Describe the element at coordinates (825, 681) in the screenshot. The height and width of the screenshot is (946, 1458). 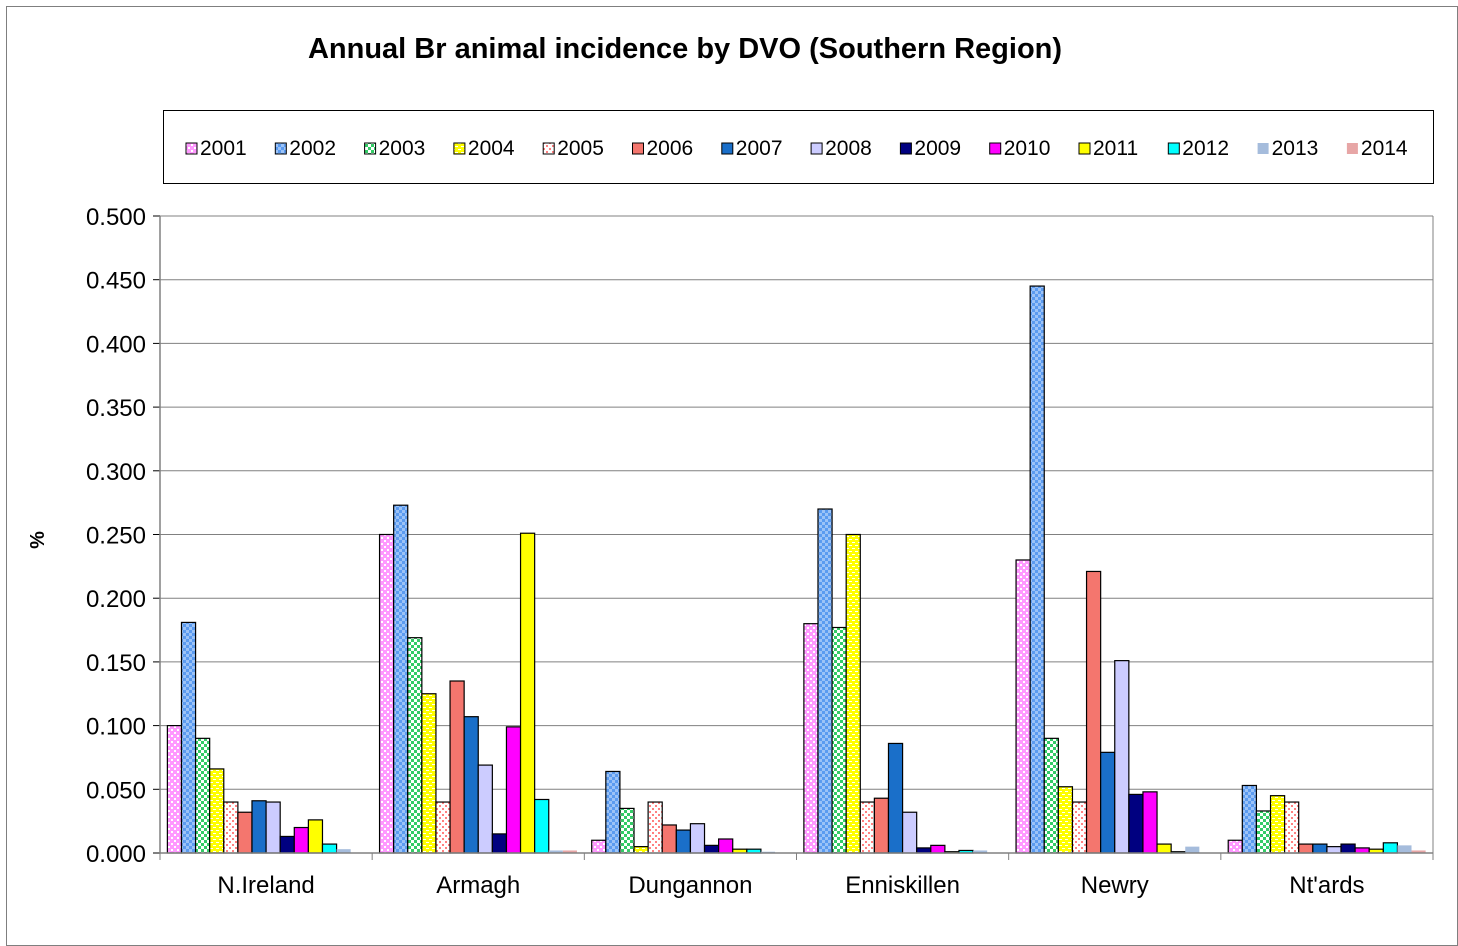
I see `bar-2002-Enniskillen` at that location.